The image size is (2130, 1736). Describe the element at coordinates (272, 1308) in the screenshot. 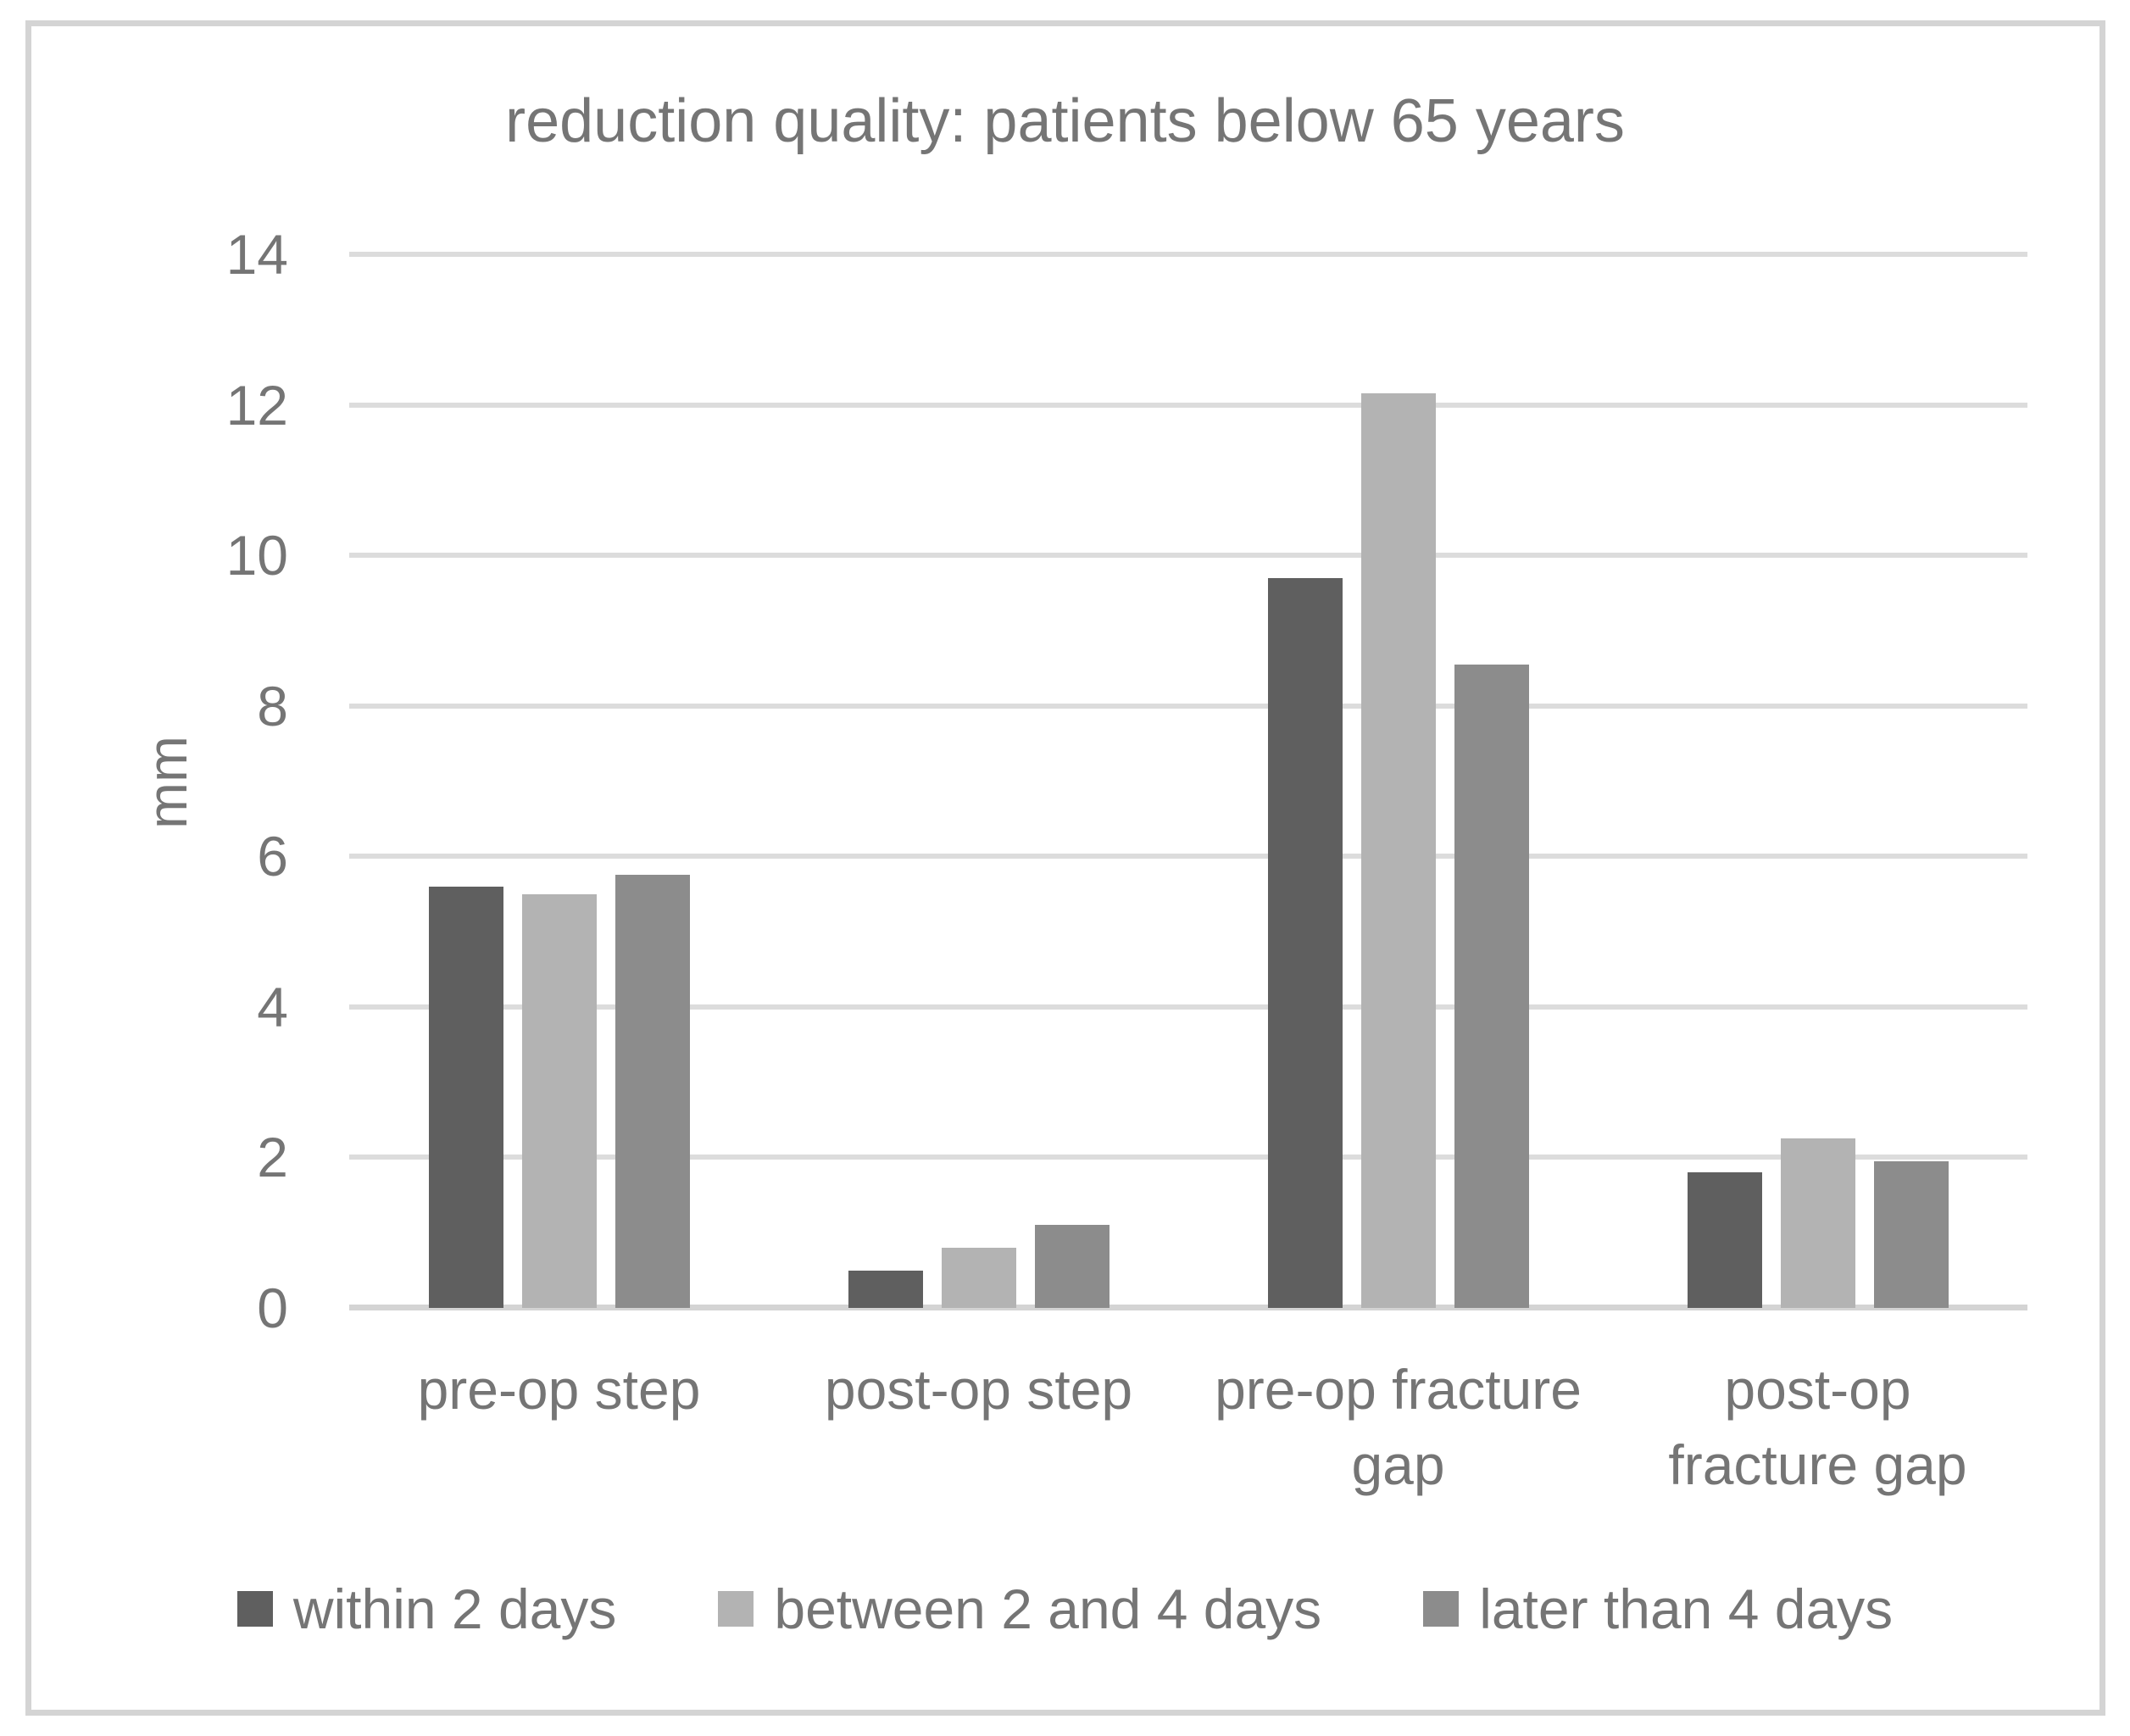

I see `y-tick-label-0: 0` at that location.